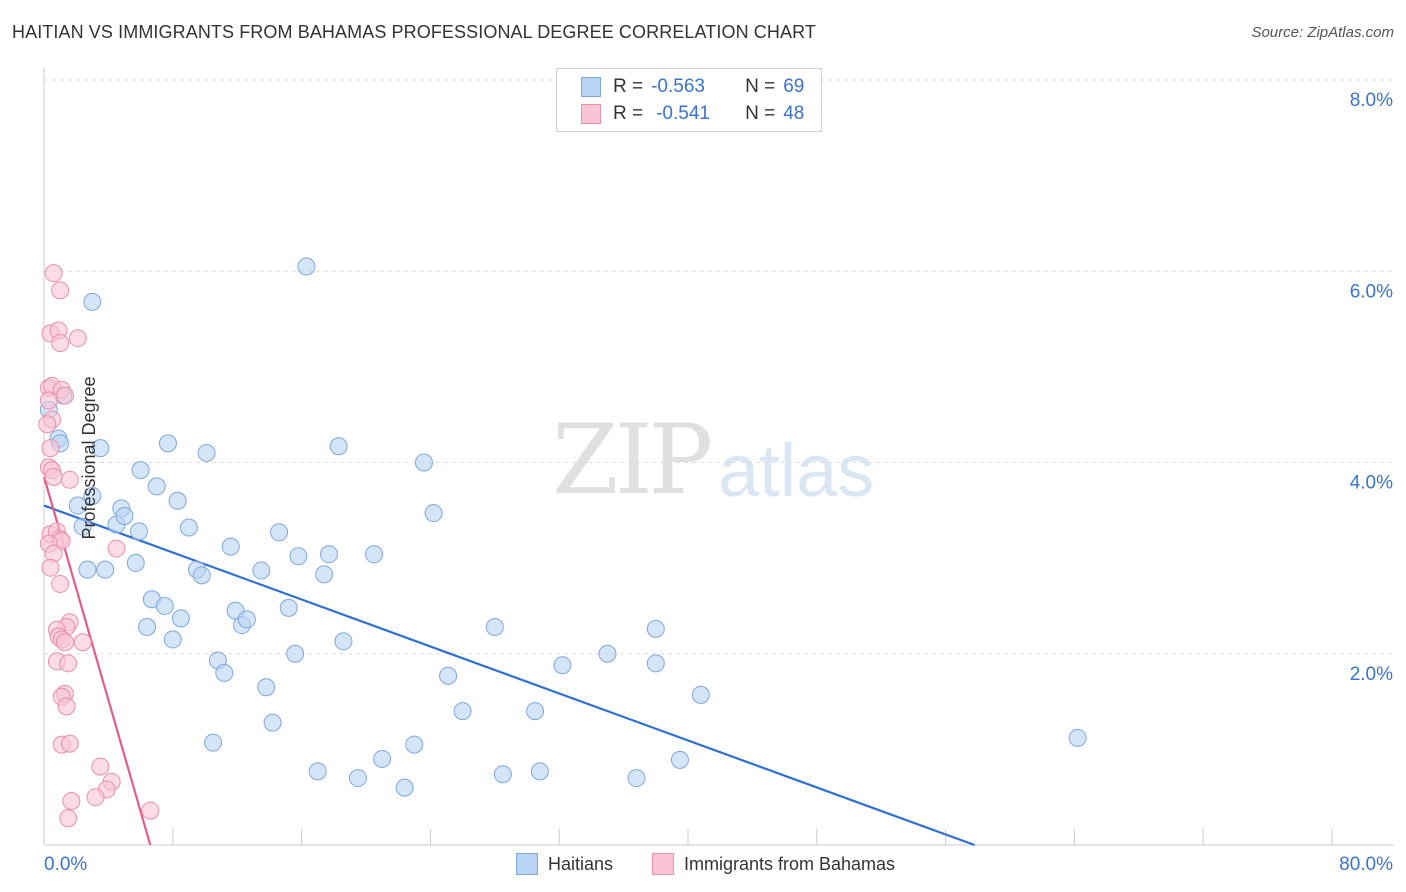 The width and height of the screenshot is (1406, 892). Describe the element at coordinates (65, 864) in the screenshot. I see `x-tick-label: 0.0%` at that location.